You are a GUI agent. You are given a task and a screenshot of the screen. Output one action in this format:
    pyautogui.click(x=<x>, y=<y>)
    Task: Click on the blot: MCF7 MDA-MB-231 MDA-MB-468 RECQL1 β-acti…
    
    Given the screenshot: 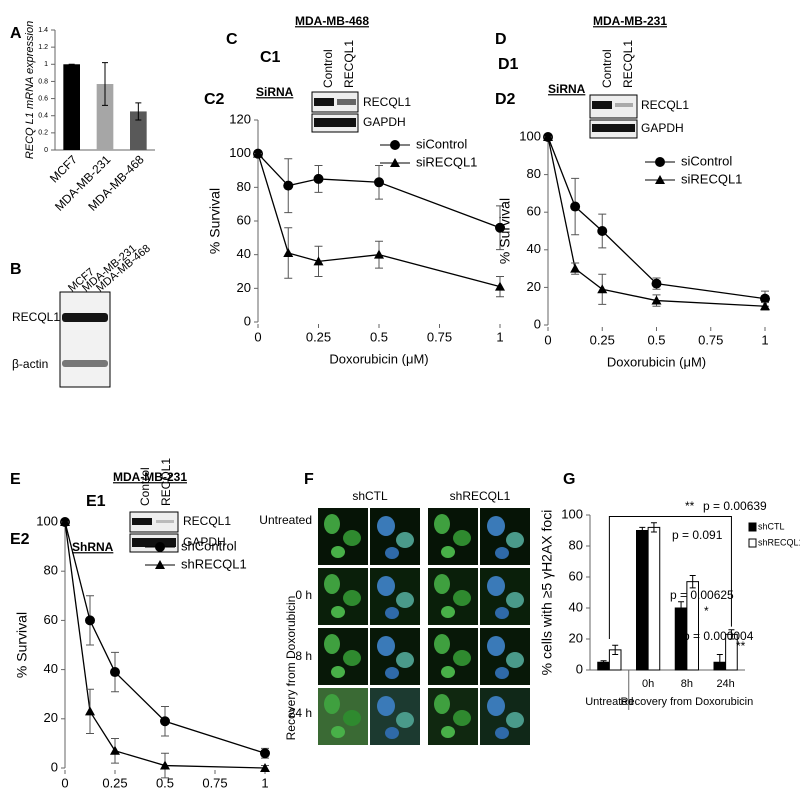 What is the action you would take?
    pyautogui.click(x=82, y=315)
    